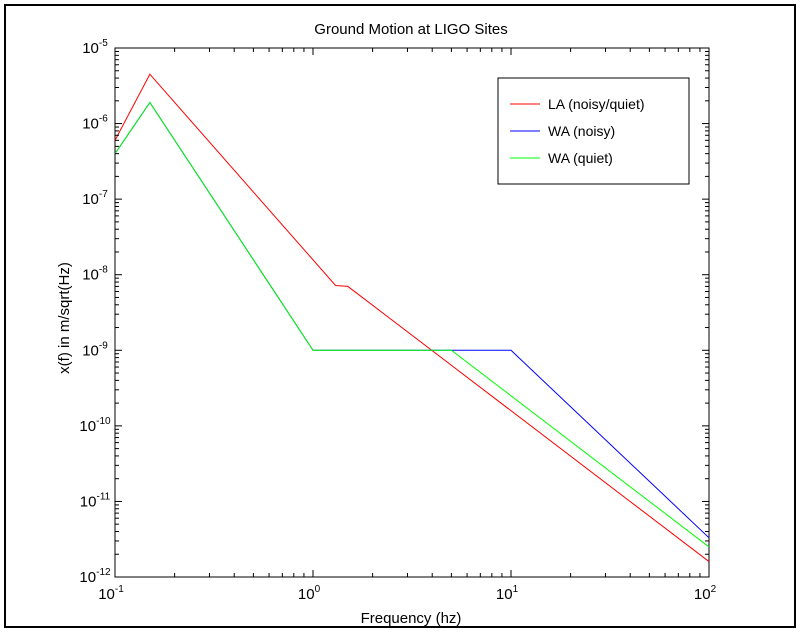  I want to click on y-tick-label-5: 10⁻⁷, so click(95, 198).